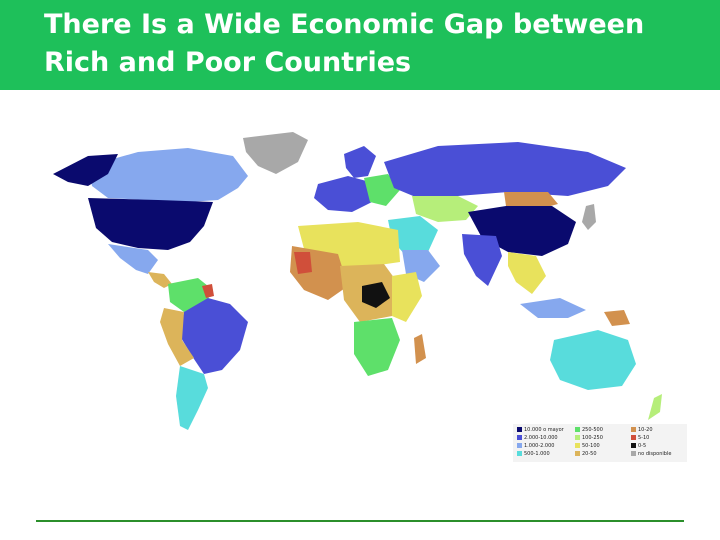 The image size is (720, 540). Describe the element at coordinates (589, 438) in the screenshot. I see `legend-item: 100-250` at that location.